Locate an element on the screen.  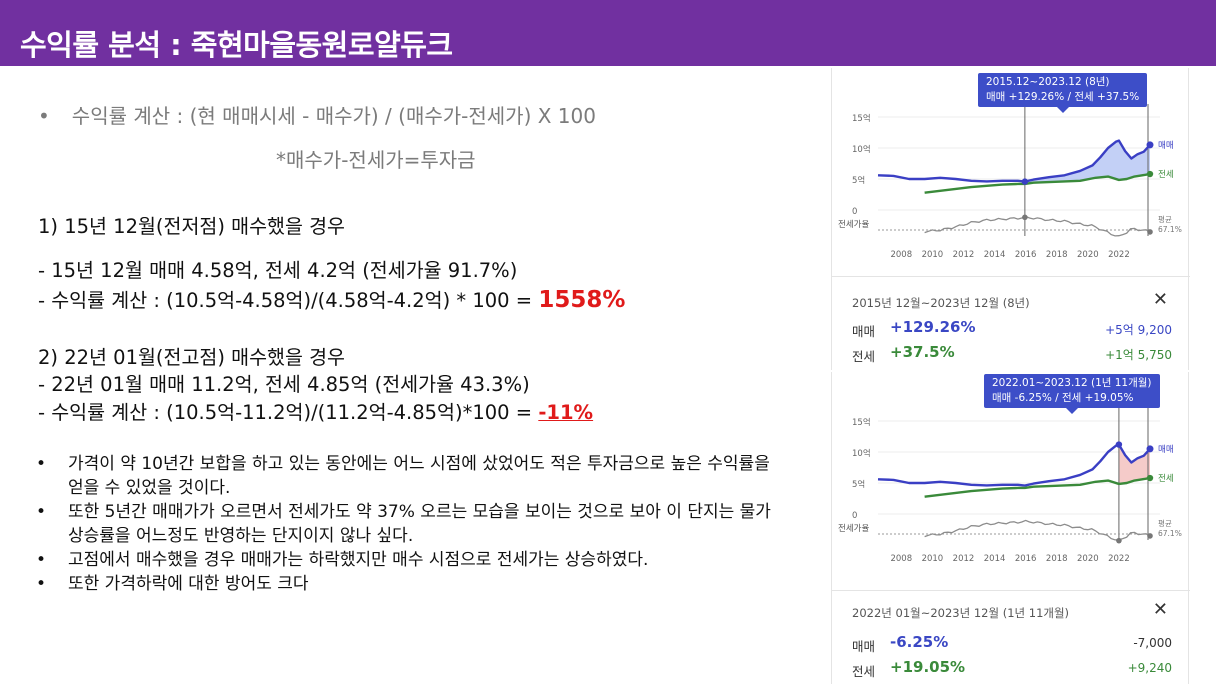
sale-change-pct: -6.25% is located at coordinates (919, 642).